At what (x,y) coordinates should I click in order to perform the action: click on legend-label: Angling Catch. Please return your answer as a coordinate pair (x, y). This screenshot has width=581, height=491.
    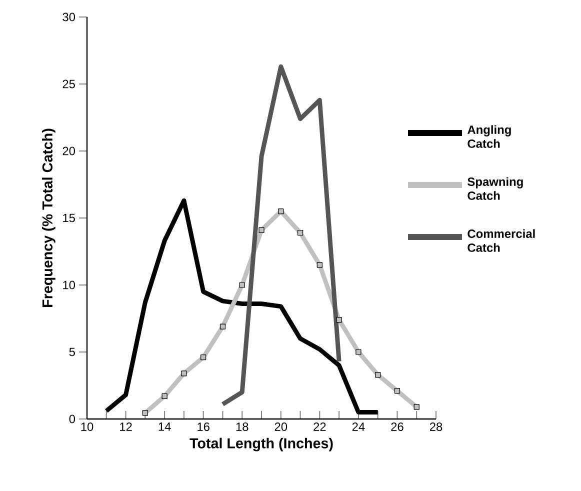
    Looking at the image, I should click on (489, 136).